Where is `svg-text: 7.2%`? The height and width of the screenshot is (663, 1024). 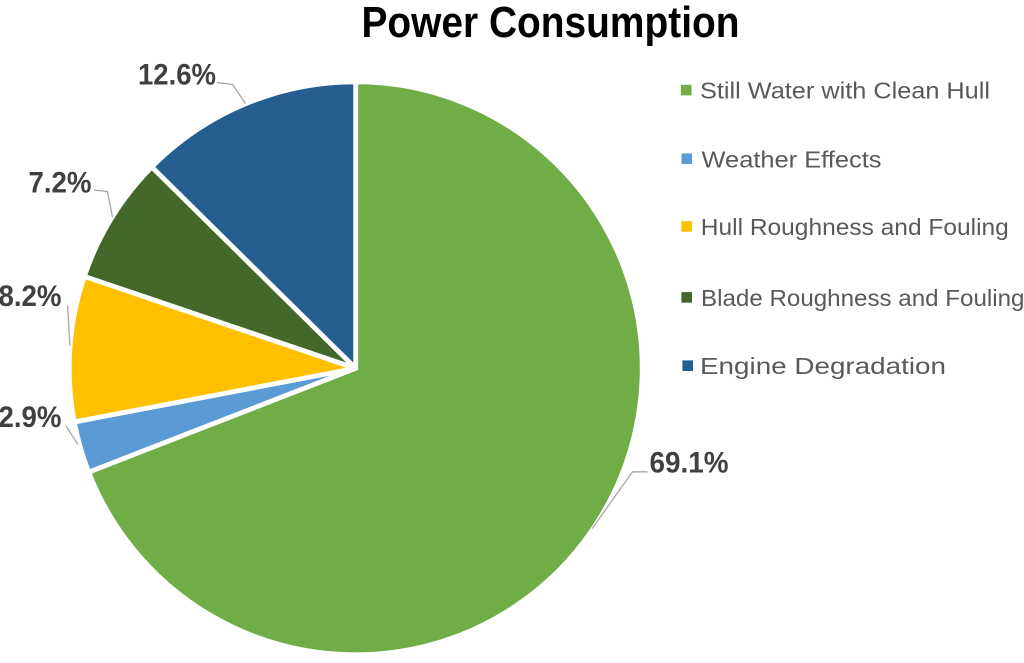 svg-text: 7.2% is located at coordinates (60, 183).